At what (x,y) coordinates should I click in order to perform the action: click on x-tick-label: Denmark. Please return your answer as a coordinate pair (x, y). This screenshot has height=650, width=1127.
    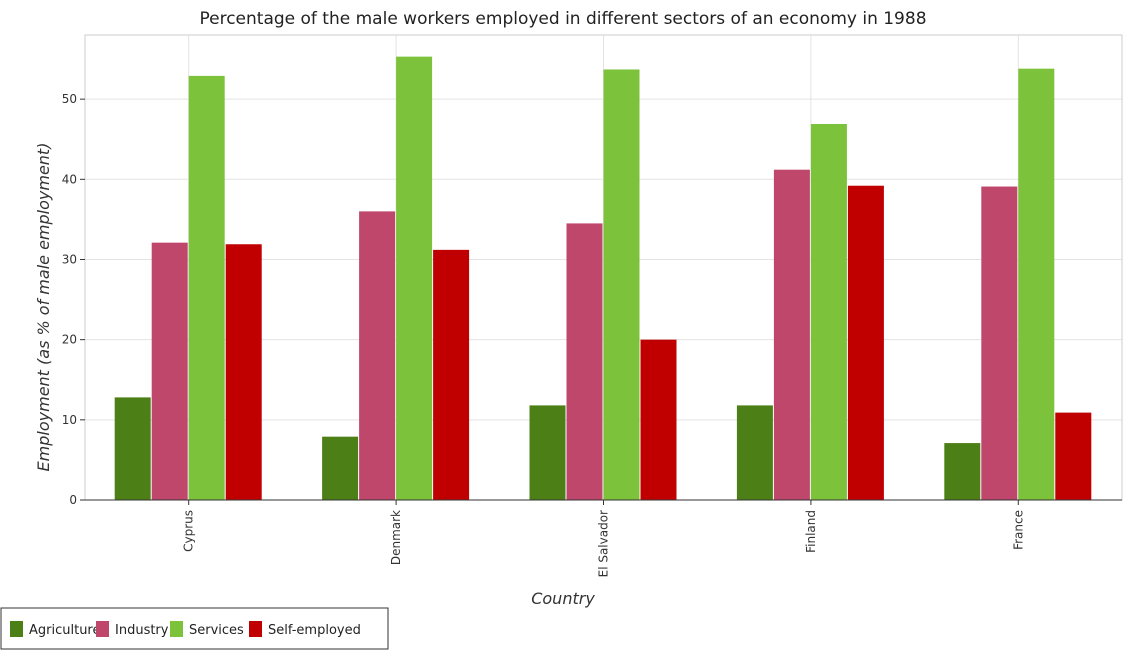
    Looking at the image, I should click on (396, 537).